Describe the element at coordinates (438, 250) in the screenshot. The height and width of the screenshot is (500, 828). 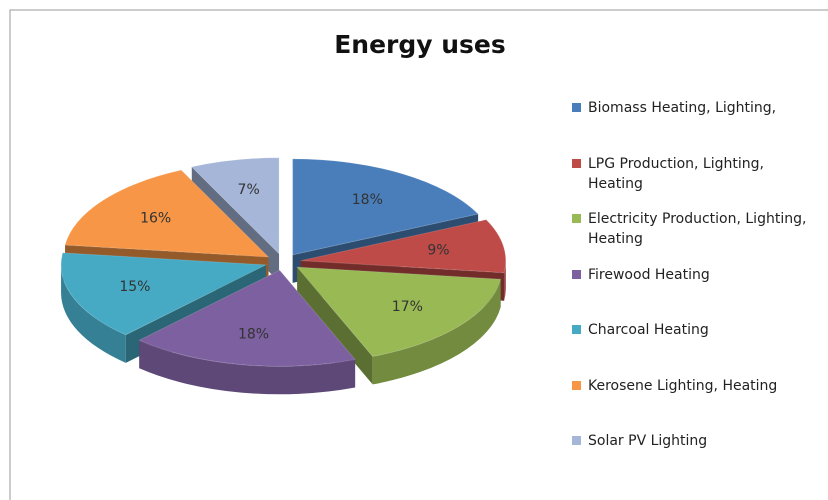
I see `data-label: 9%` at that location.